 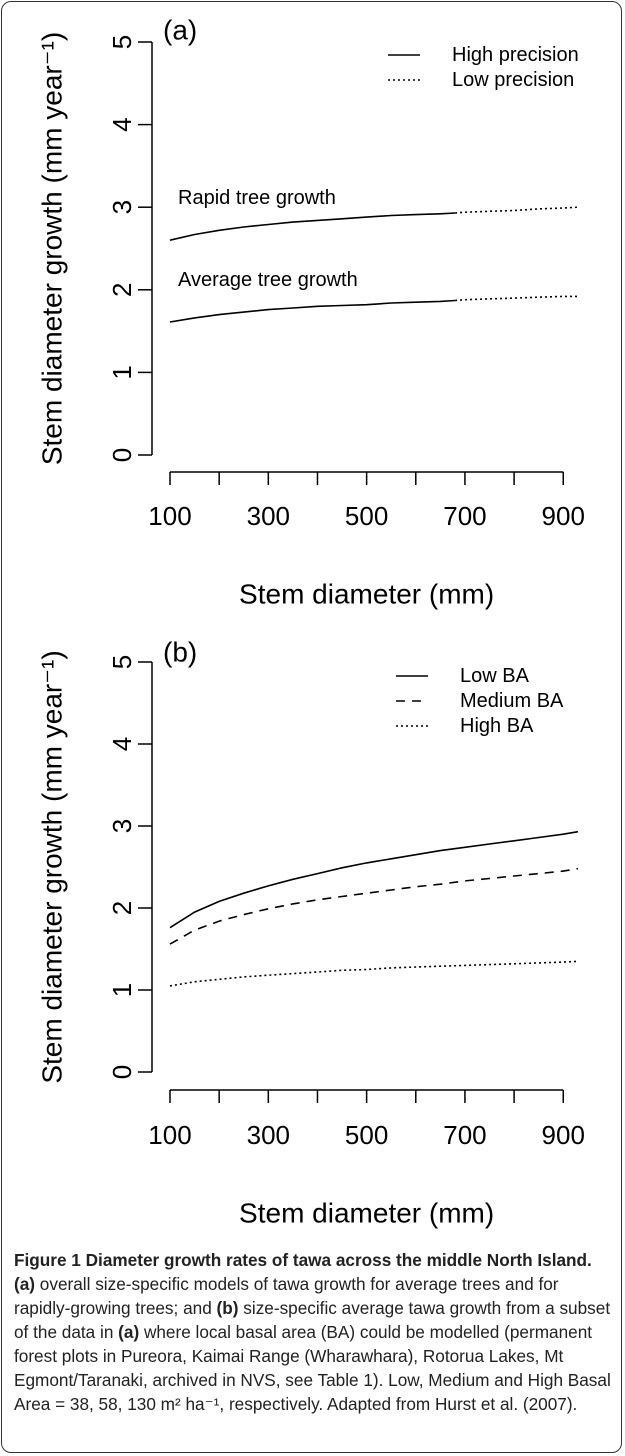 What do you see at coordinates (515, 55) in the screenshot?
I see `legend-label: High precision` at bounding box center [515, 55].